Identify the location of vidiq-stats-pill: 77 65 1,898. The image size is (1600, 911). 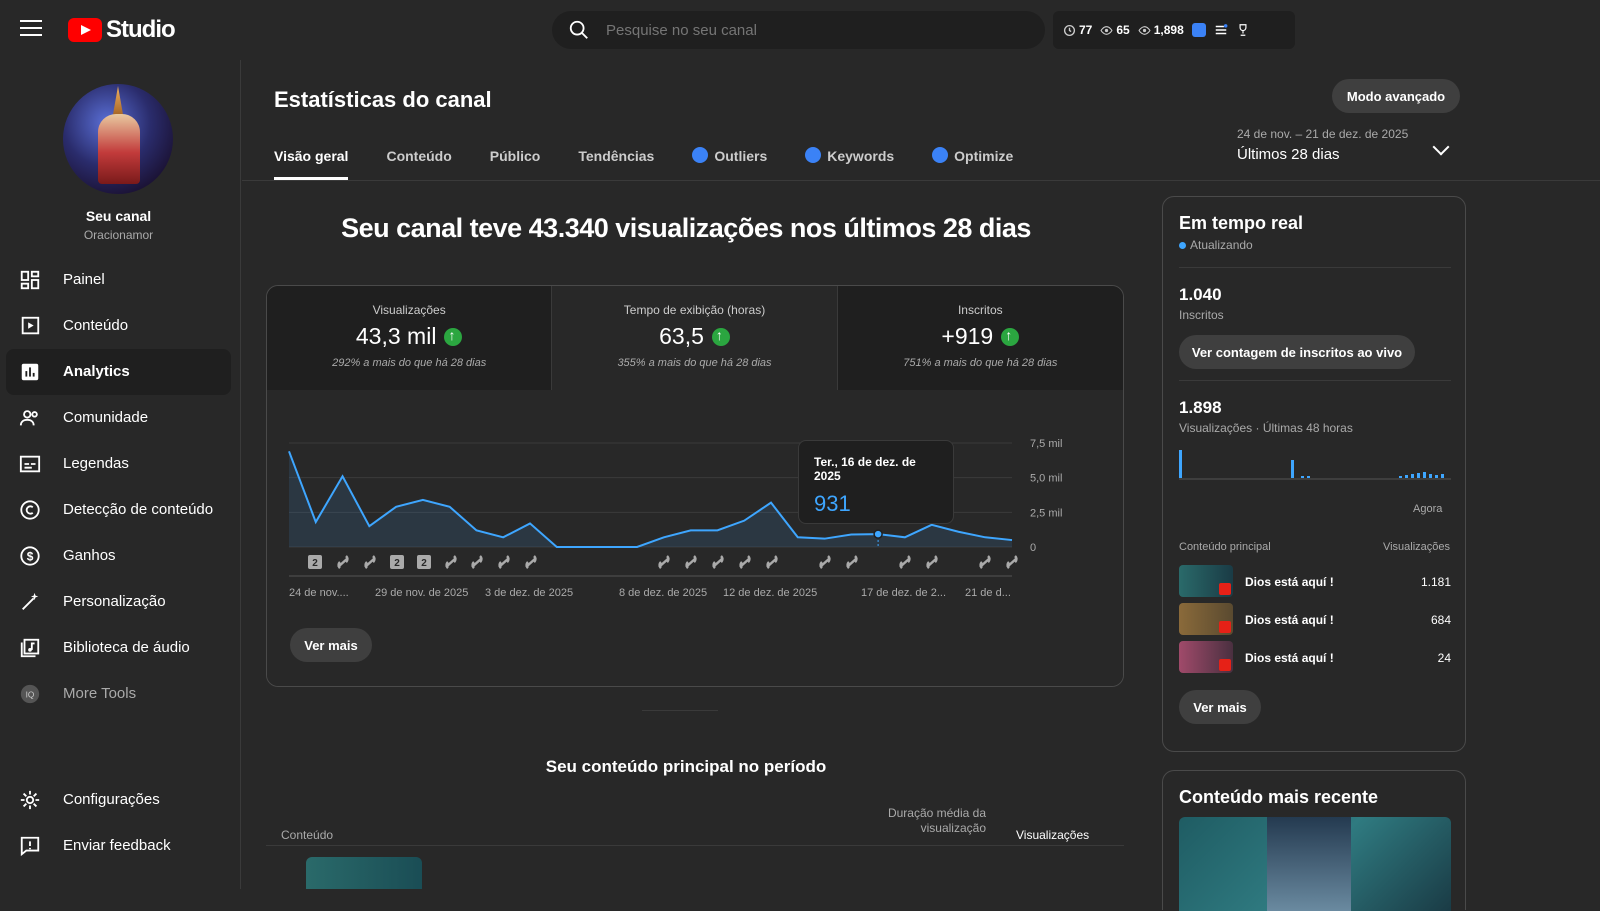
(1174, 30).